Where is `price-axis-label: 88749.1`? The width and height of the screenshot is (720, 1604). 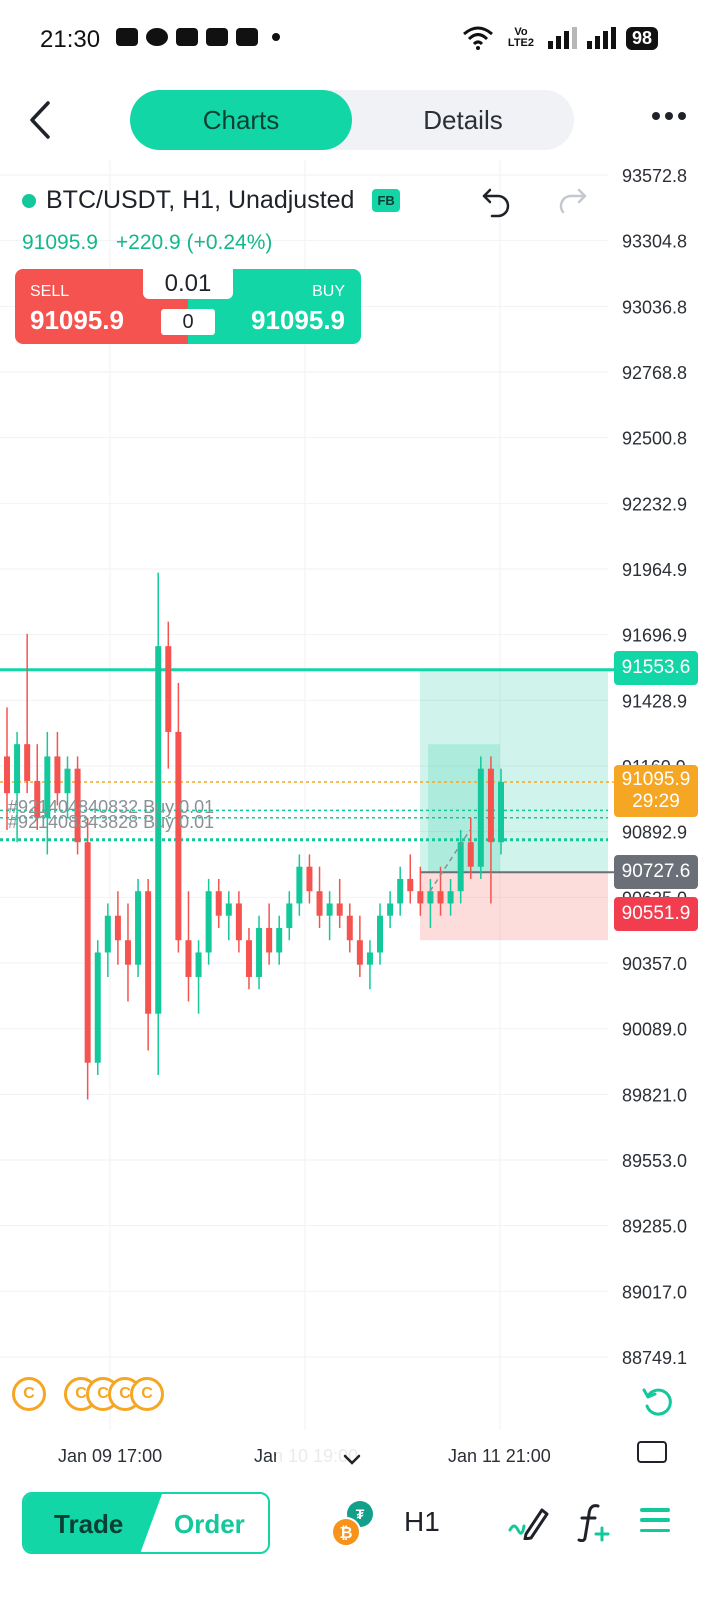
price-axis-label: 88749.1 is located at coordinates (654, 1358).